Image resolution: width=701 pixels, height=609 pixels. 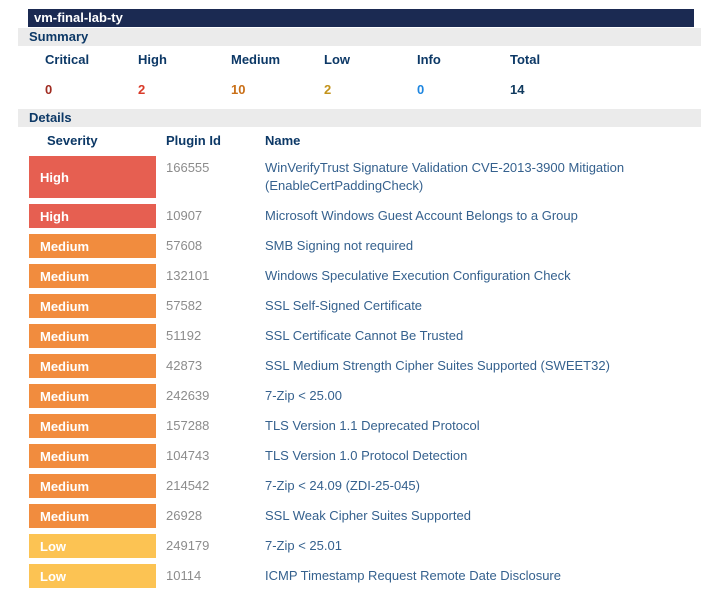 What do you see at coordinates (72, 140) in the screenshot?
I see `column-header-severity: Severity` at bounding box center [72, 140].